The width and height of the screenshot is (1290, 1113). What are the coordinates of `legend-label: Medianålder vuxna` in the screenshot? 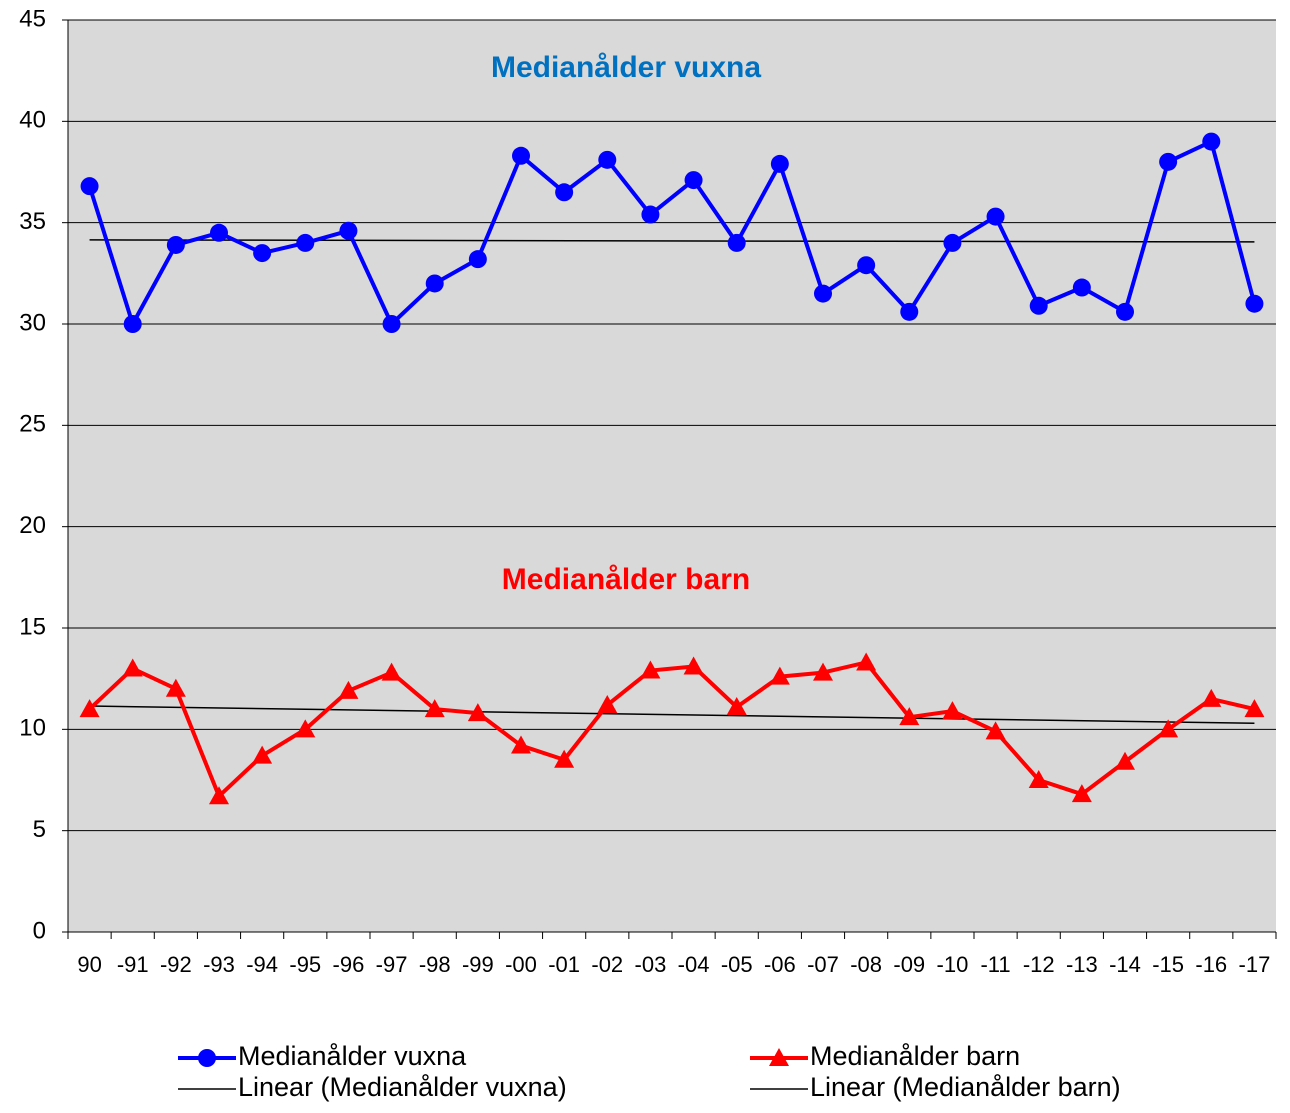 It's located at (352, 1056).